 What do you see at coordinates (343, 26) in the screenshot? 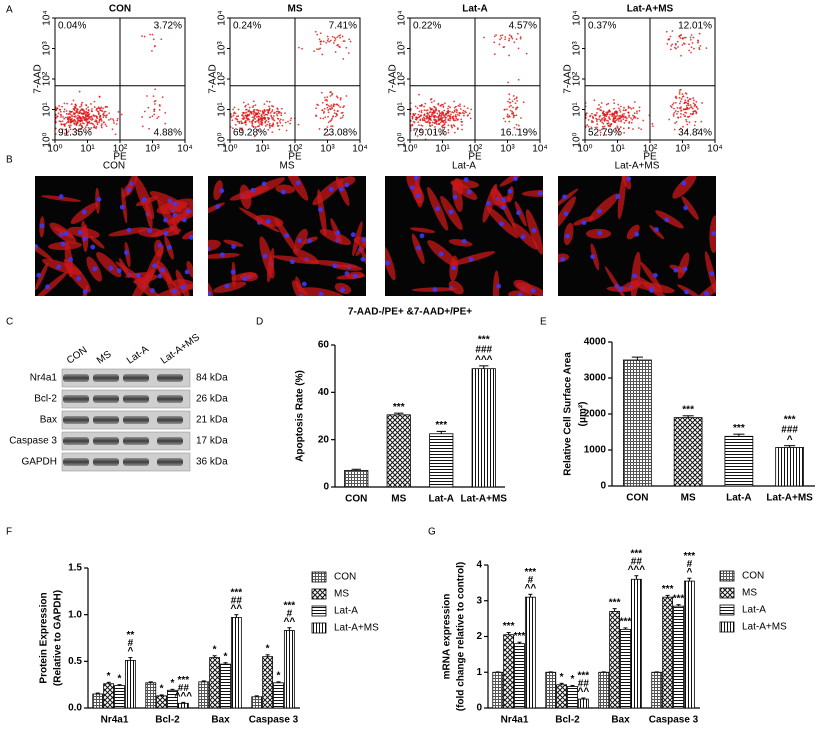
I see `quadrant-value: 7.41%` at bounding box center [343, 26].